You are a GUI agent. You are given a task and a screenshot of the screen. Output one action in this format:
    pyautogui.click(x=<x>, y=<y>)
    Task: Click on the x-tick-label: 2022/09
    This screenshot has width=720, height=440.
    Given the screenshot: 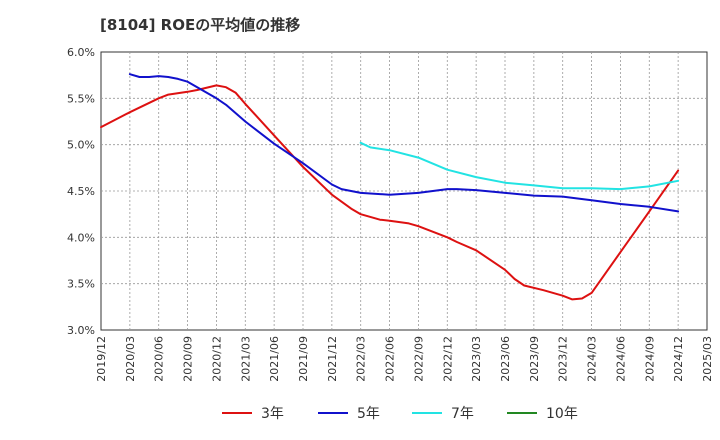 What is the action you would take?
    pyautogui.click(x=418, y=359)
    